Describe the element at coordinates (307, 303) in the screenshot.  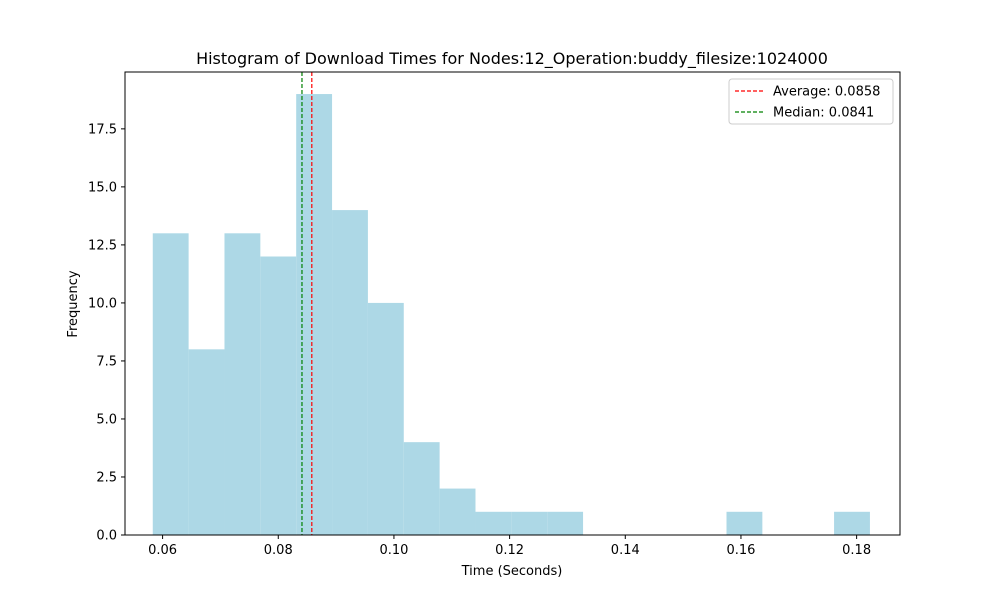
I see `reference-lines` at that location.